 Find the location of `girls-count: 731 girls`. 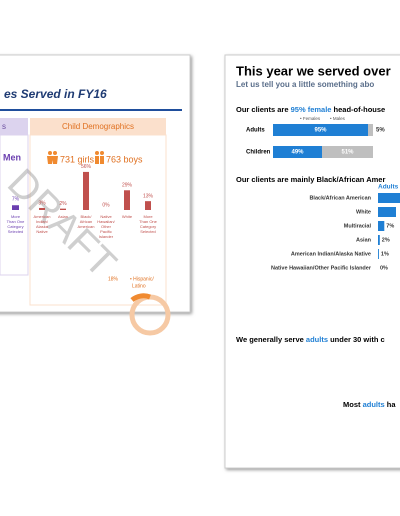

girls-count: 731 girls is located at coordinates (77, 159).